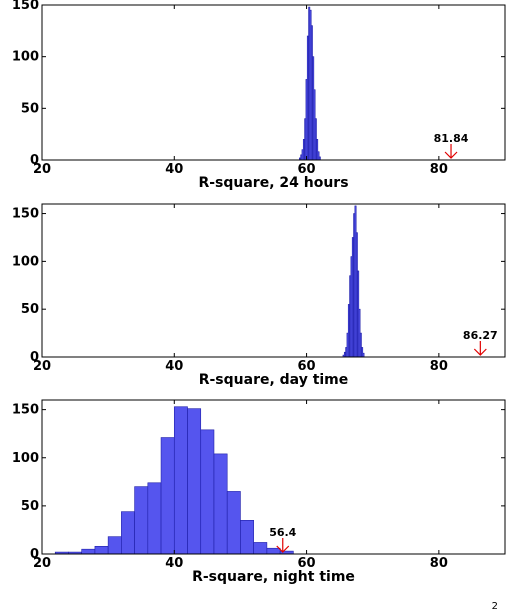 This screenshot has height=614, width=512. Describe the element at coordinates (273, 577) in the screenshot. I see `x-axis-label: R-square, night time` at that location.